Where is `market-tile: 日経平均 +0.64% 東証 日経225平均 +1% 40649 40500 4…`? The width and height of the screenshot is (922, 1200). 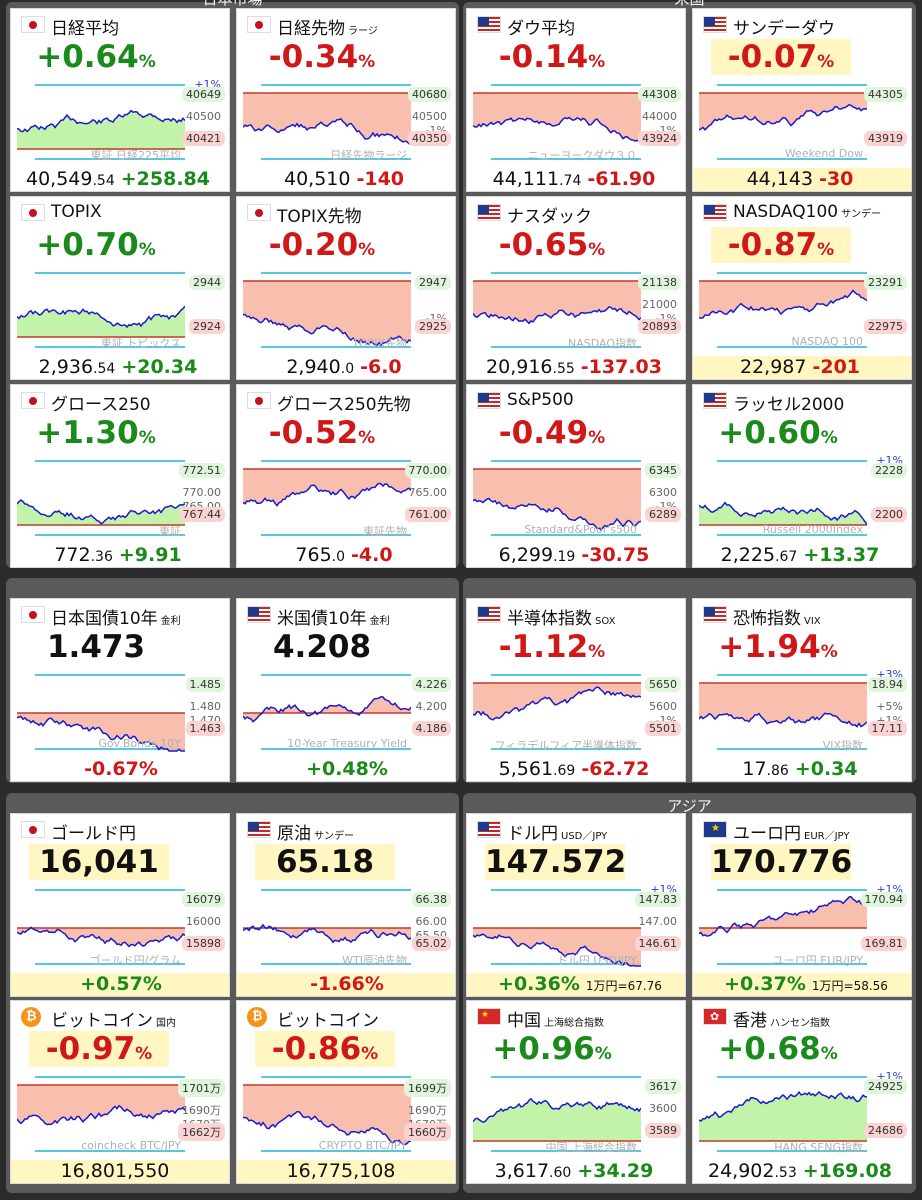 market-tile: 日経平均 +0.64% 東証 日経225平均 +1% 40649 40500 4… is located at coordinates (120, 100).